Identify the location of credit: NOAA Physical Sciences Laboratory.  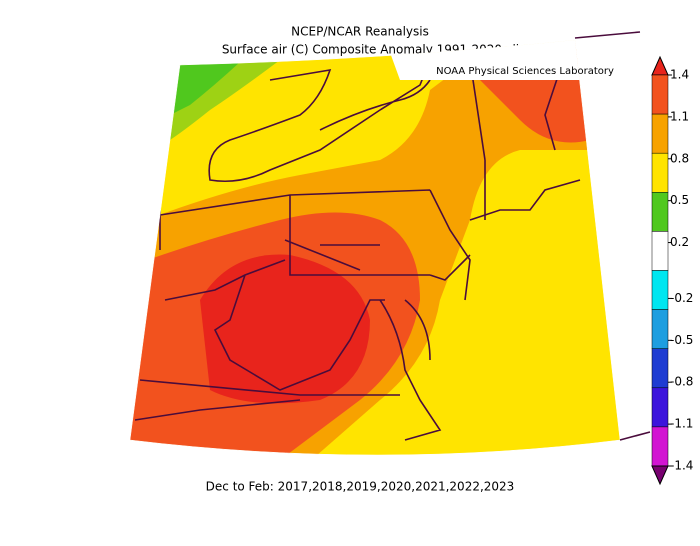
(525, 71).